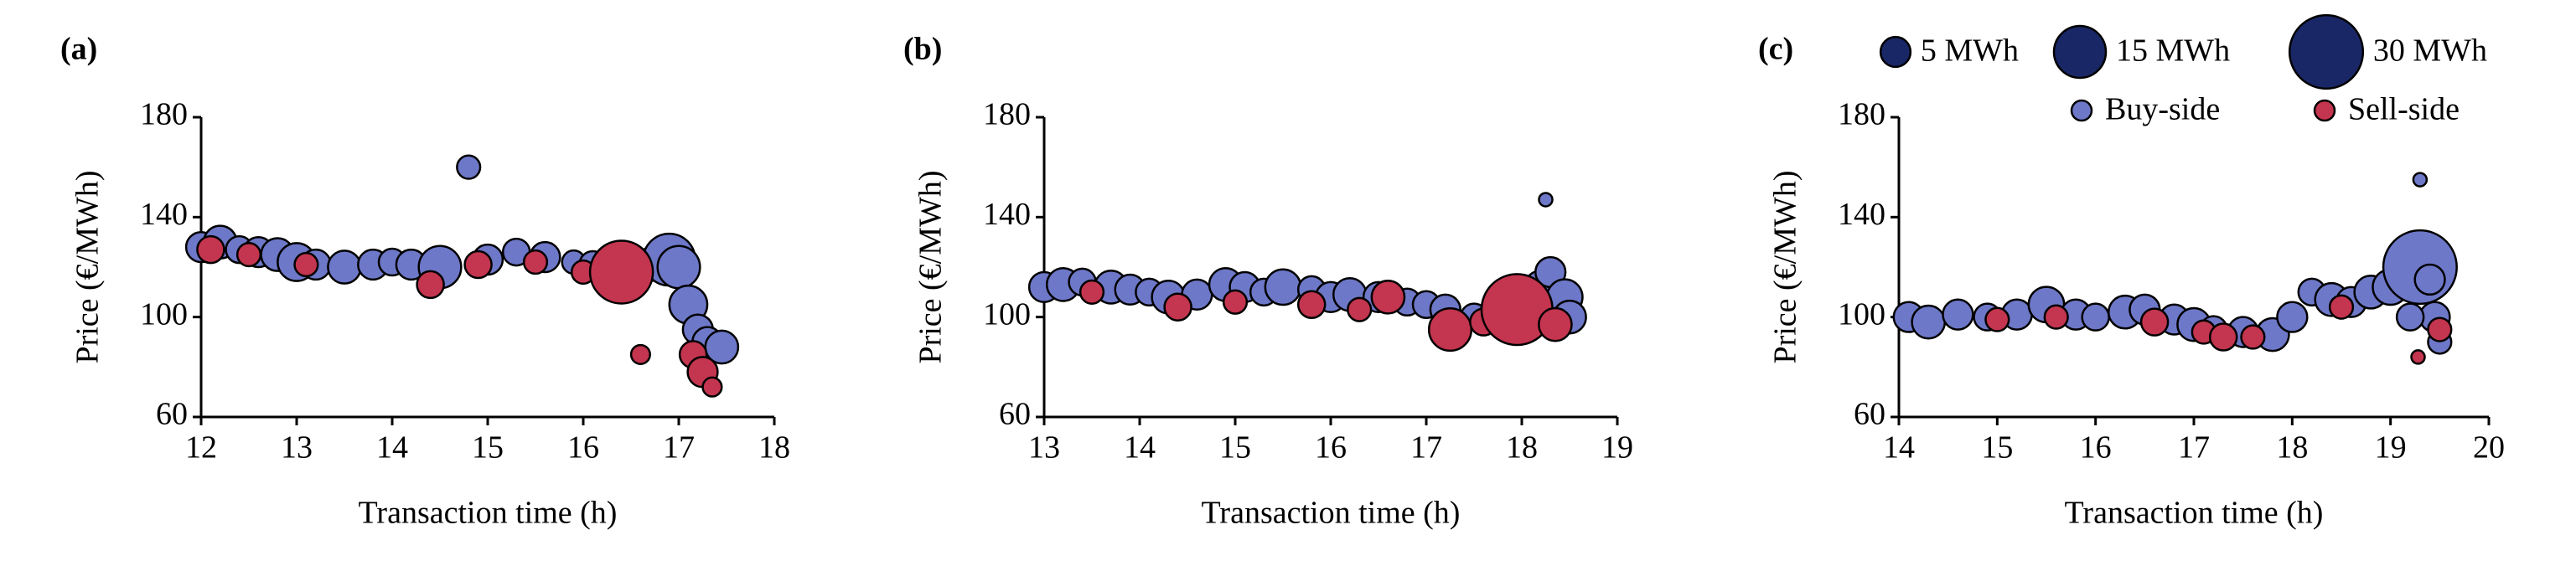 The width and height of the screenshot is (2576, 566). Describe the element at coordinates (2162, 109) in the screenshot. I see `legend-label: Buy-side` at that location.